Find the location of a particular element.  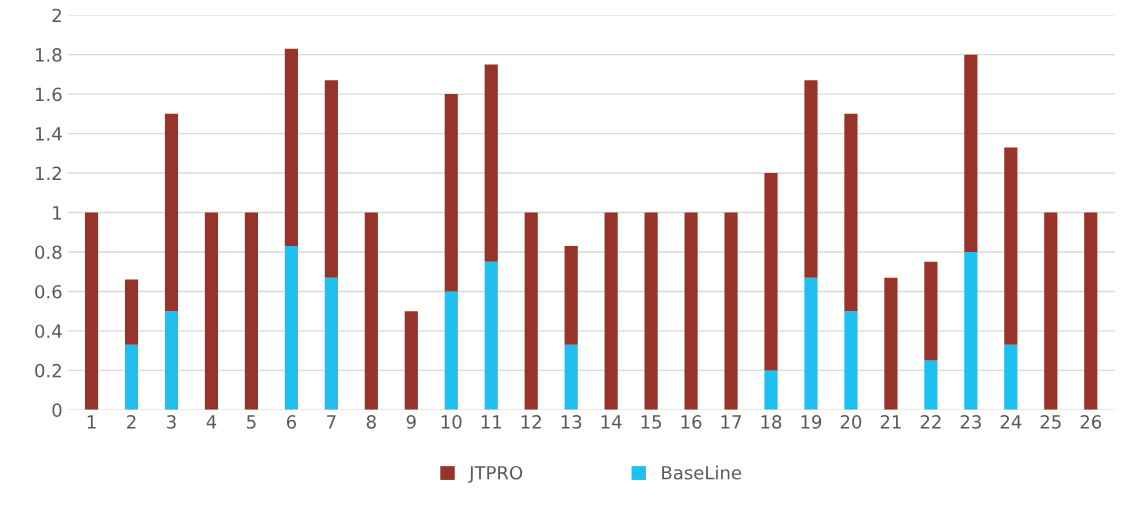

x-tick-label: 11 is located at coordinates (491, 422).